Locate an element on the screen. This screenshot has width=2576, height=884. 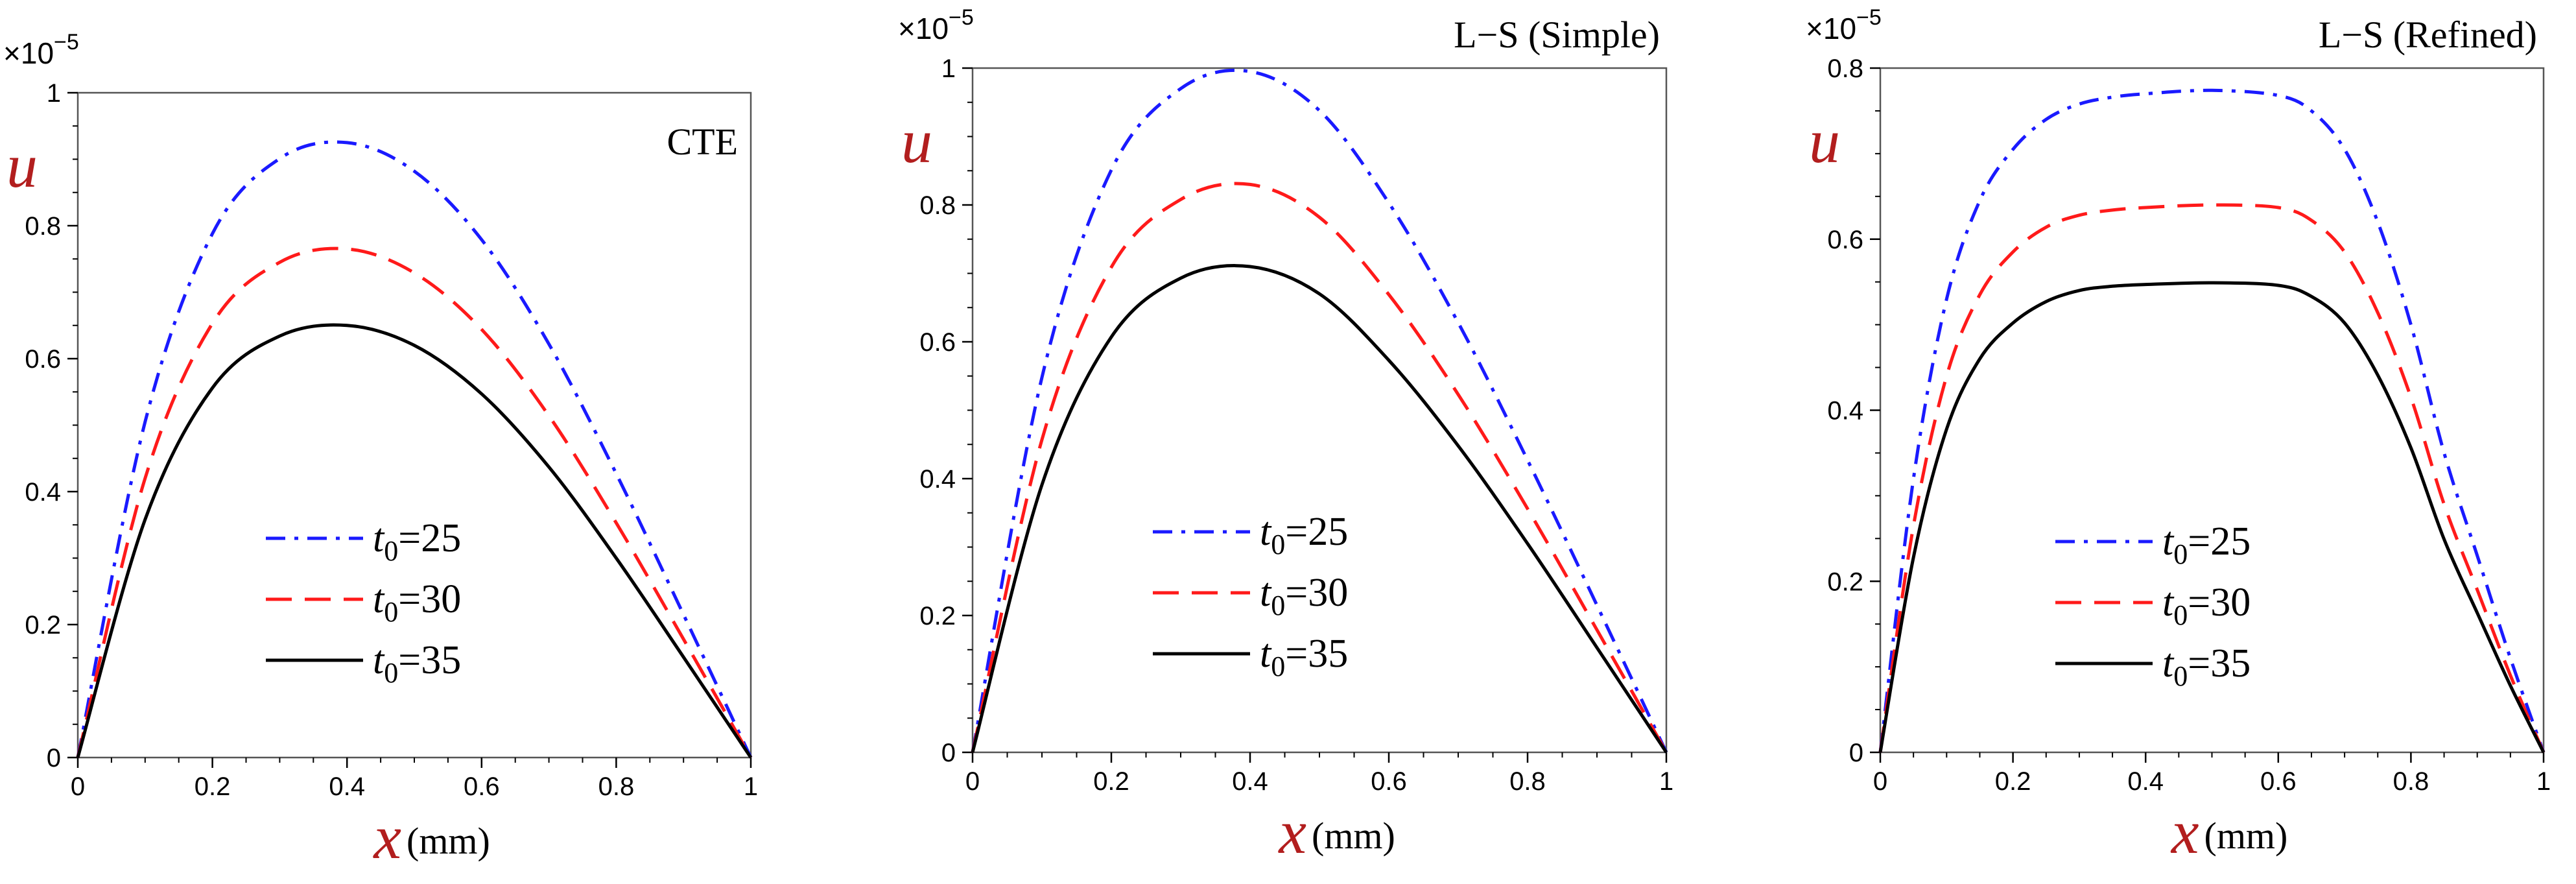
panel-title: CTE is located at coordinates (703, 142).